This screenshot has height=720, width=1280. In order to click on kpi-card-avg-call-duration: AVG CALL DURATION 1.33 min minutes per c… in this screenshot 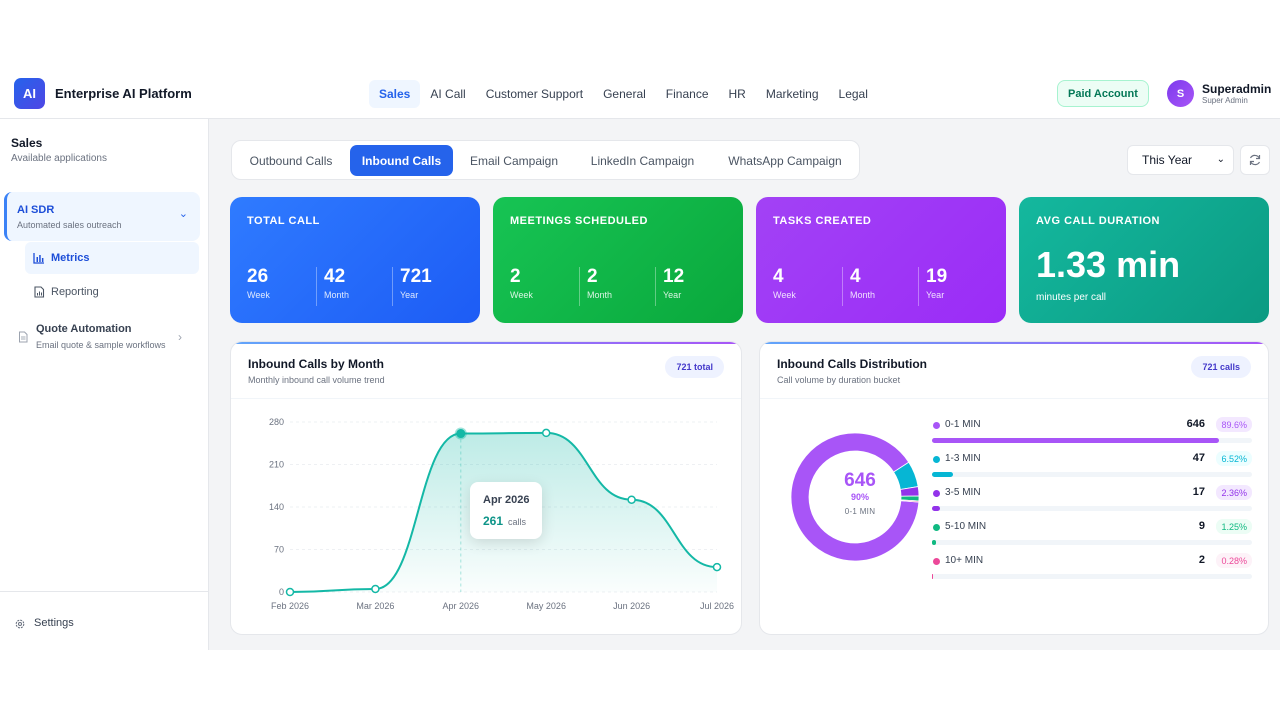, I will do `click(1144, 260)`.